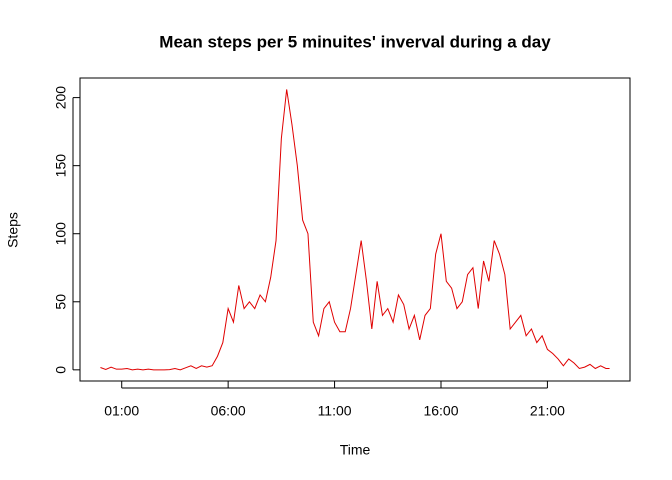 This screenshot has height=480, width=672. I want to click on y-tick-label: 200, so click(61, 98).